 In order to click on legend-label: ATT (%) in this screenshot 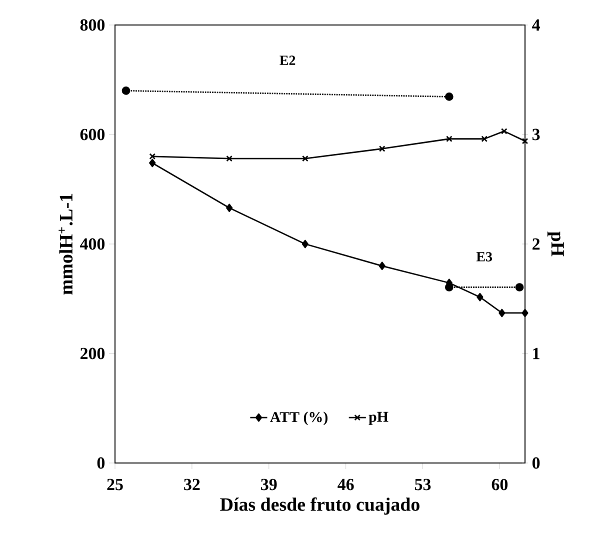, I will do `click(299, 419)`.